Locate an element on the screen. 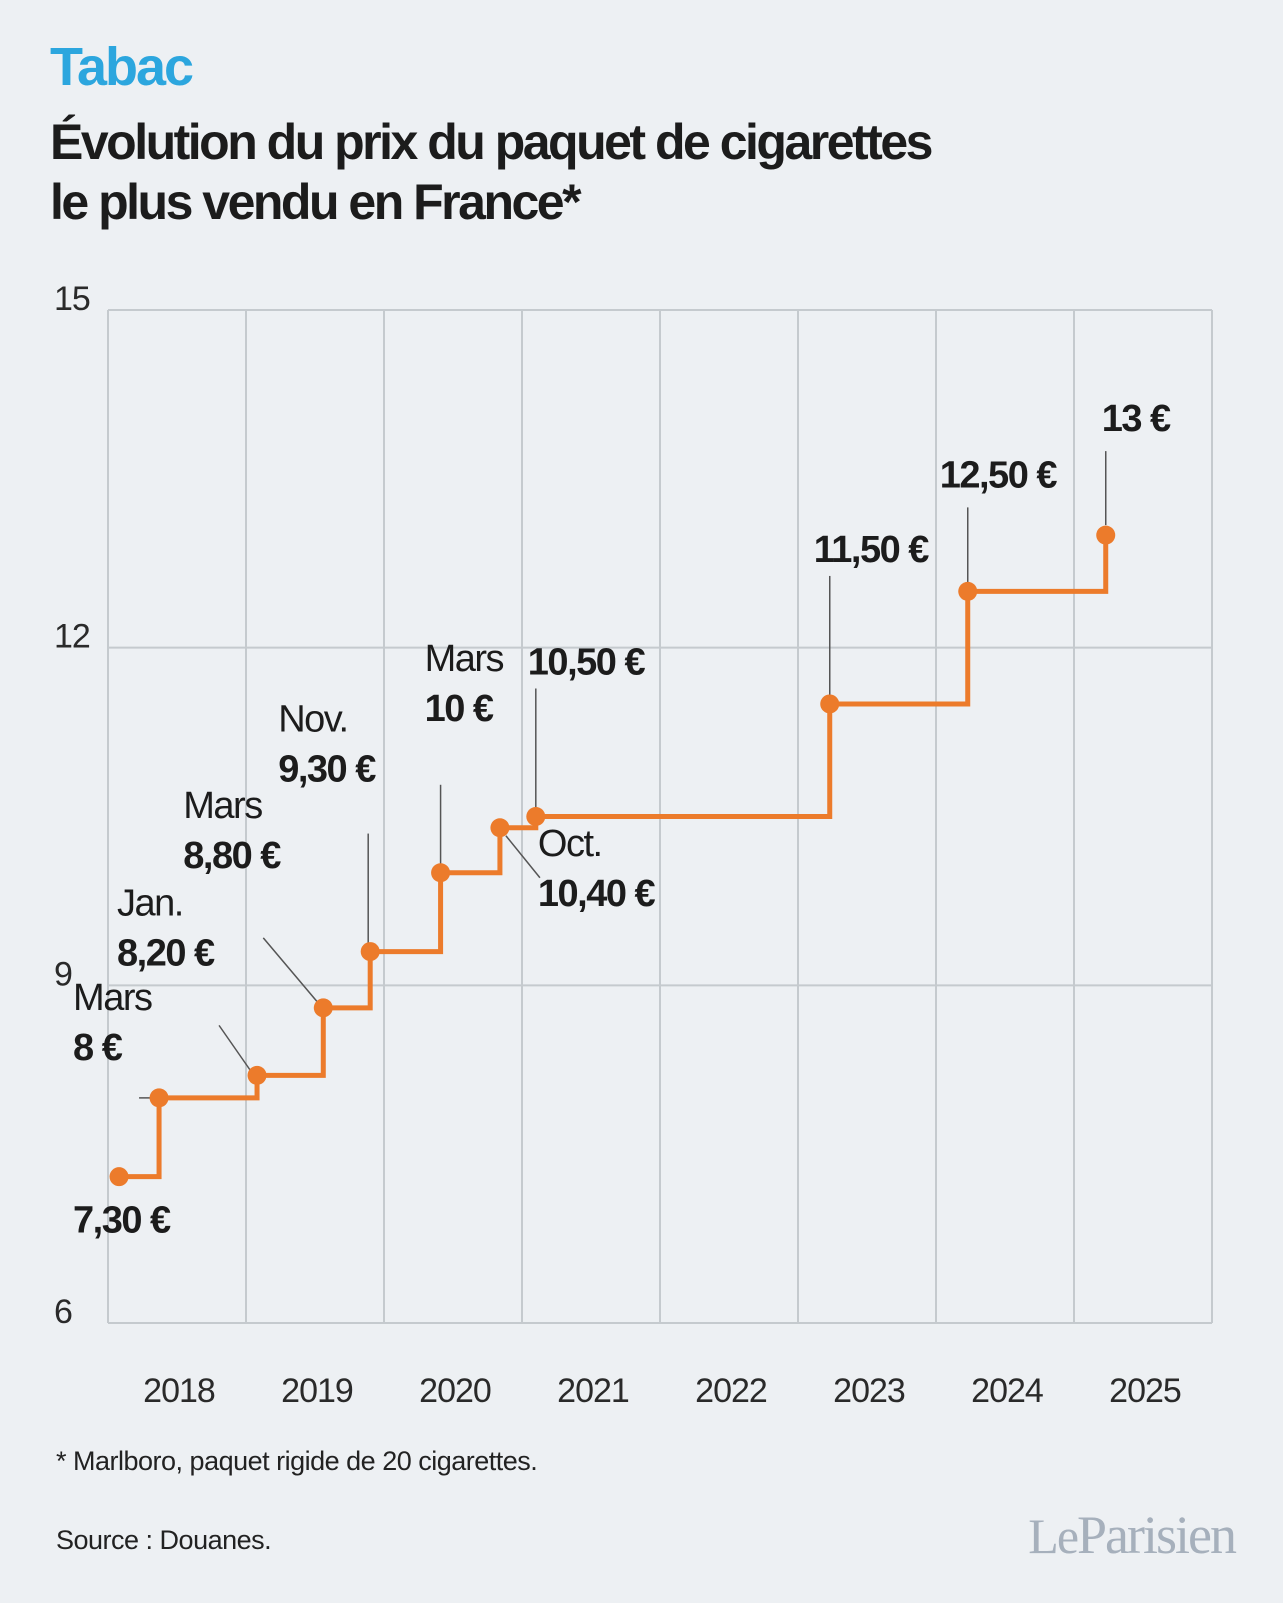  y-tick-label: 9 is located at coordinates (63, 974).